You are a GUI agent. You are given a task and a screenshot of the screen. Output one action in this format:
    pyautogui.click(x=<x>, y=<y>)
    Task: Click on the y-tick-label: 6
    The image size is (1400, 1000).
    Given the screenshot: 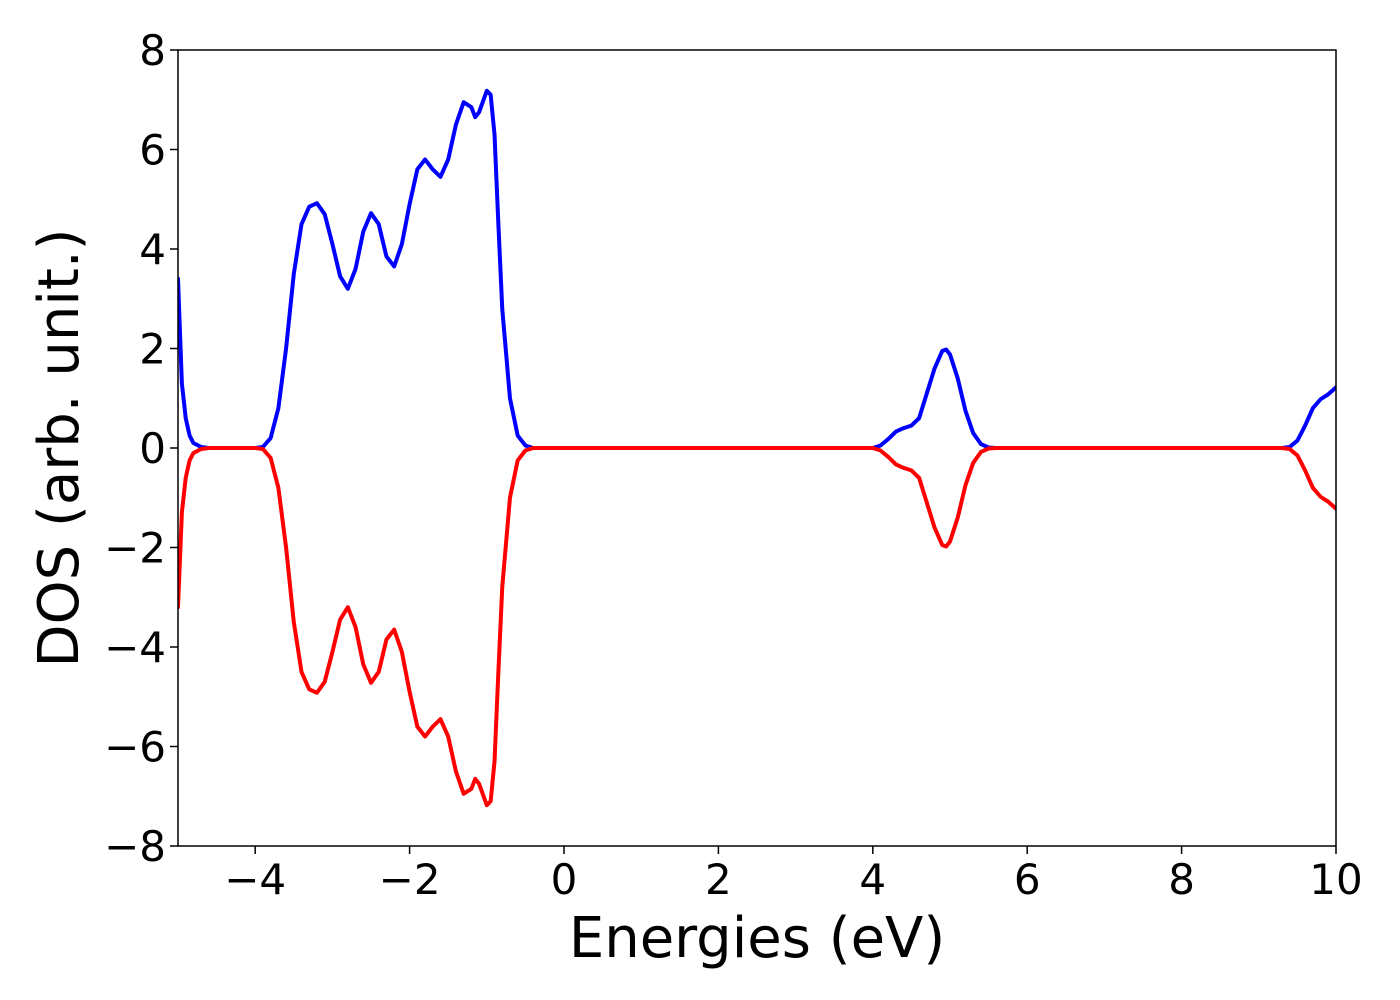 What is the action you would take?
    pyautogui.click(x=152, y=150)
    